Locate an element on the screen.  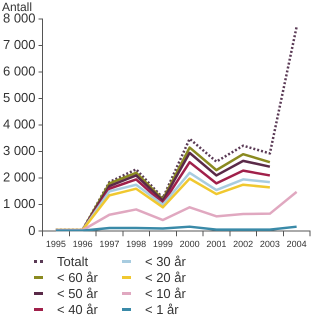
y-tick-label: 6 000 is located at coordinates (19, 70).